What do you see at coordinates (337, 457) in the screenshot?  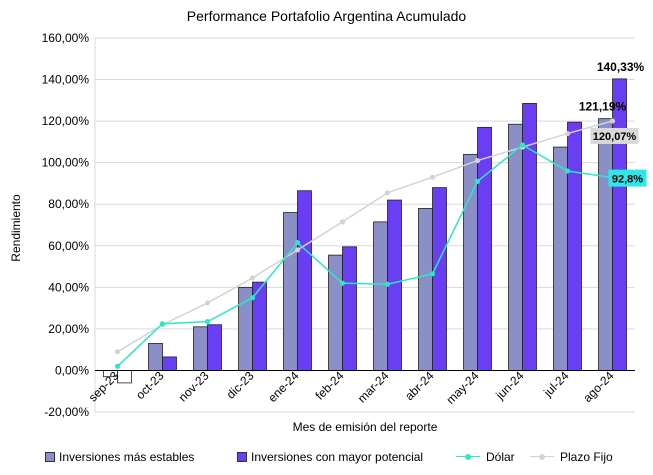 I see `legend-label-potencial: Inversiones con mayor potencial` at bounding box center [337, 457].